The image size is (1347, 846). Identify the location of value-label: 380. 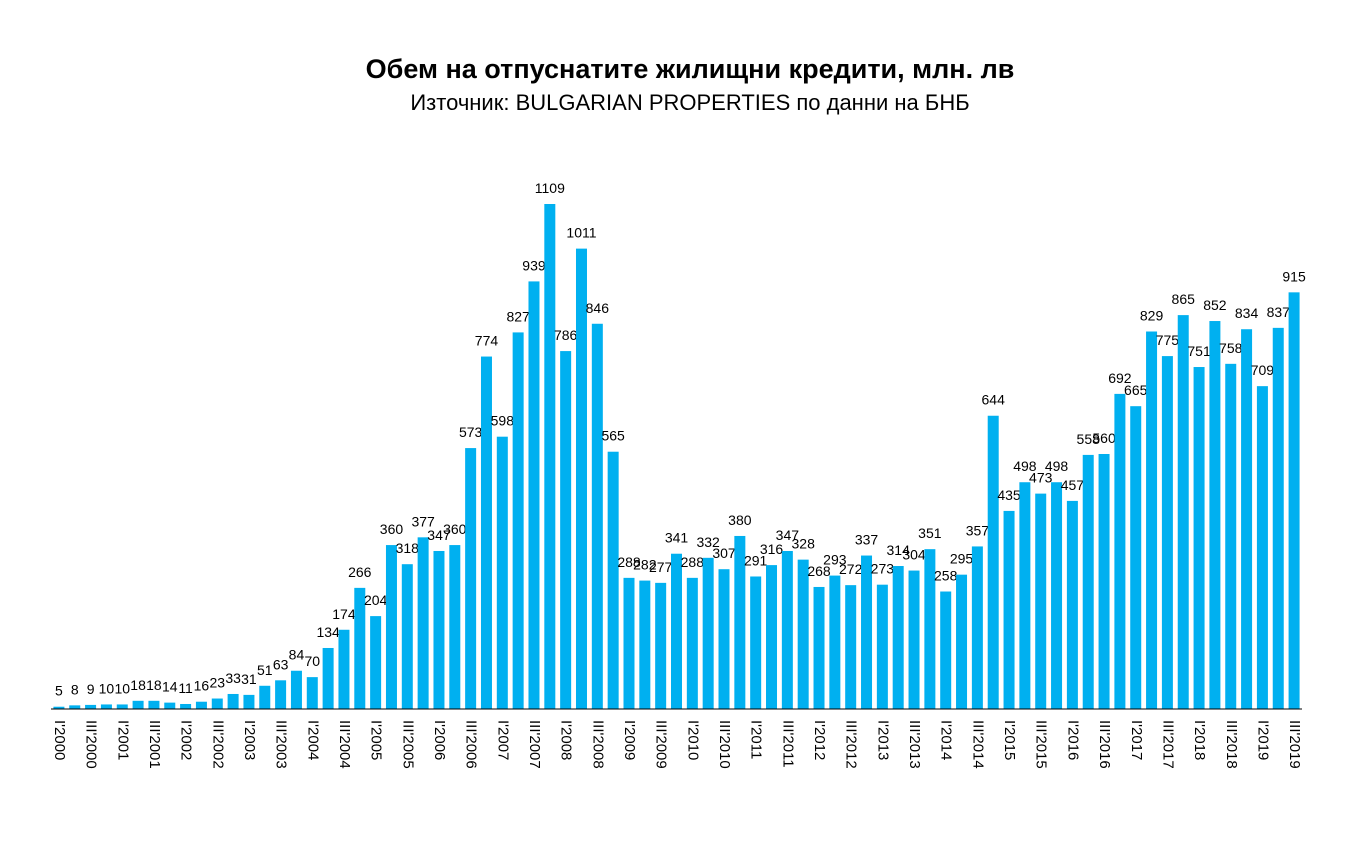
(740, 520).